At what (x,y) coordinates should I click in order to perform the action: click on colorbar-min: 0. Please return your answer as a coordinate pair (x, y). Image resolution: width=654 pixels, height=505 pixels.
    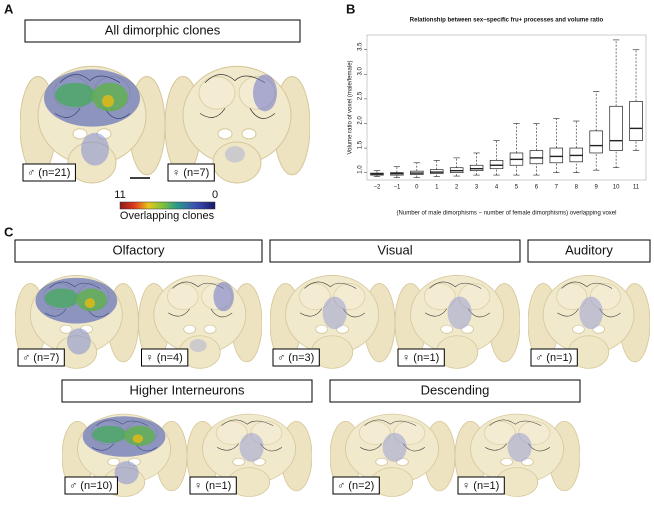
    Looking at the image, I should click on (215, 195).